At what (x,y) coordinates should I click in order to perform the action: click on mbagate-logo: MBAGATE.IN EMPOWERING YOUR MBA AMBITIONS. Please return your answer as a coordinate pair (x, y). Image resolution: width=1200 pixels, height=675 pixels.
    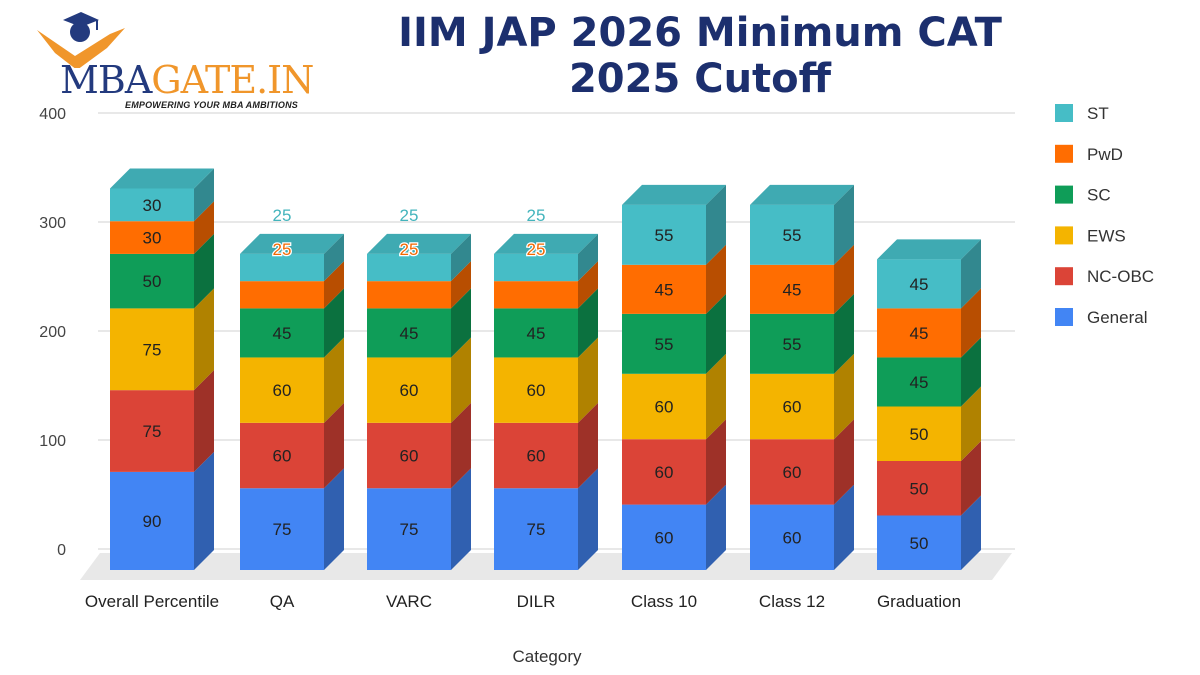
    Looking at the image, I should click on (180, 60).